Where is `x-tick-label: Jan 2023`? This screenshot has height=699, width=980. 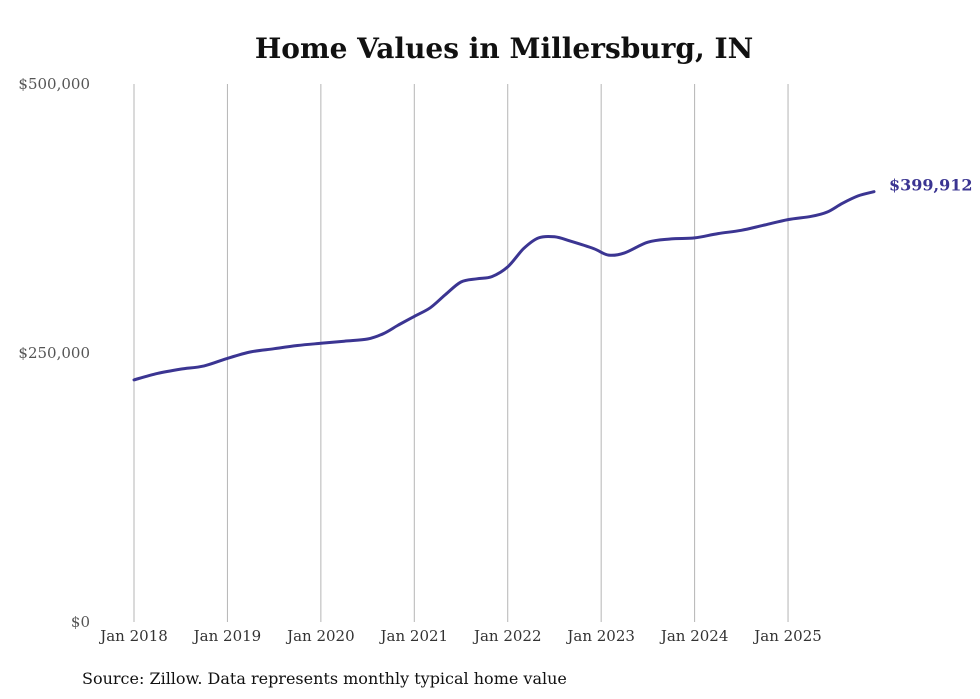
x-tick-label: Jan 2023 is located at coordinates (600, 636).